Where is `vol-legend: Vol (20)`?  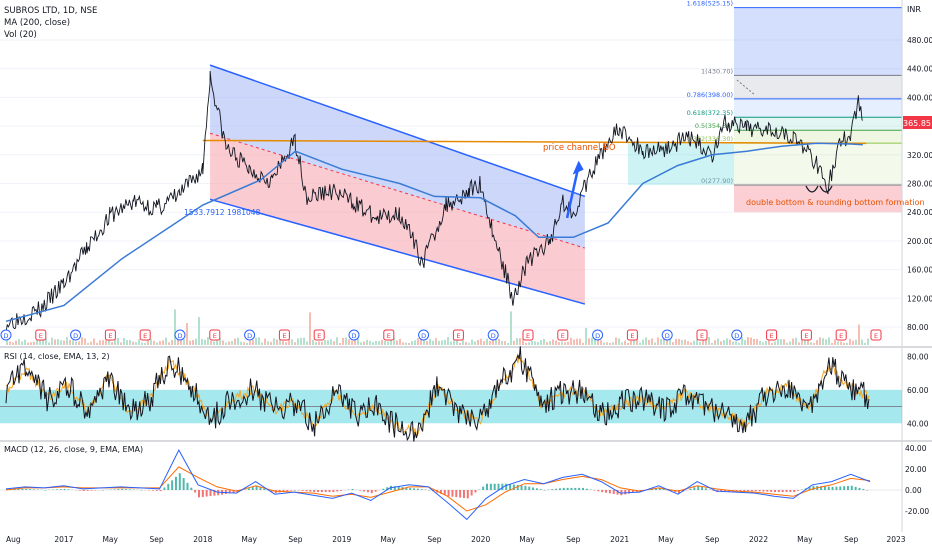 vol-legend: Vol (20) is located at coordinates (20, 35).